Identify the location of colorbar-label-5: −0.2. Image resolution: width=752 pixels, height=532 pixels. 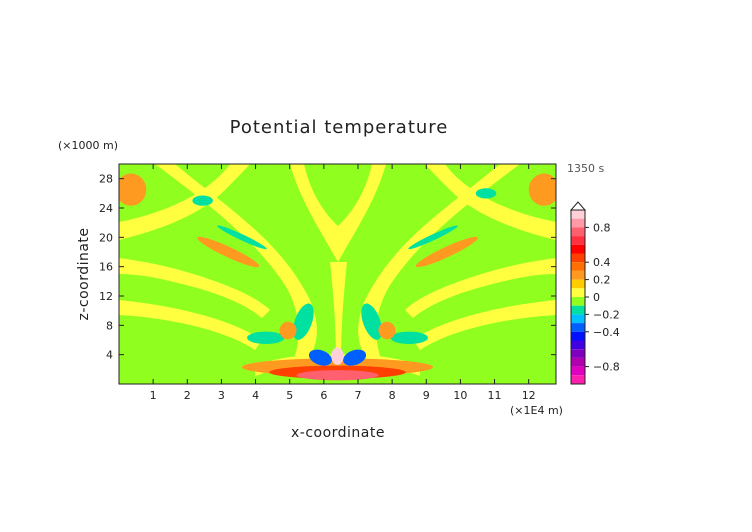
(606, 314).